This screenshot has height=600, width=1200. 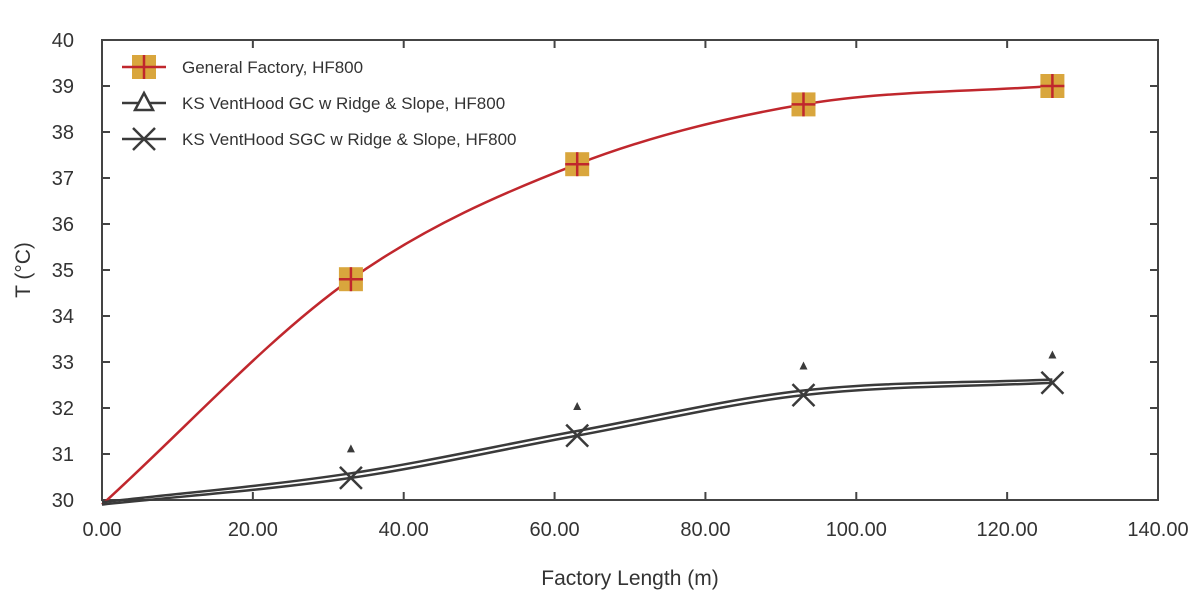 I want to click on x-tick-label: 20.00, so click(x=253, y=530).